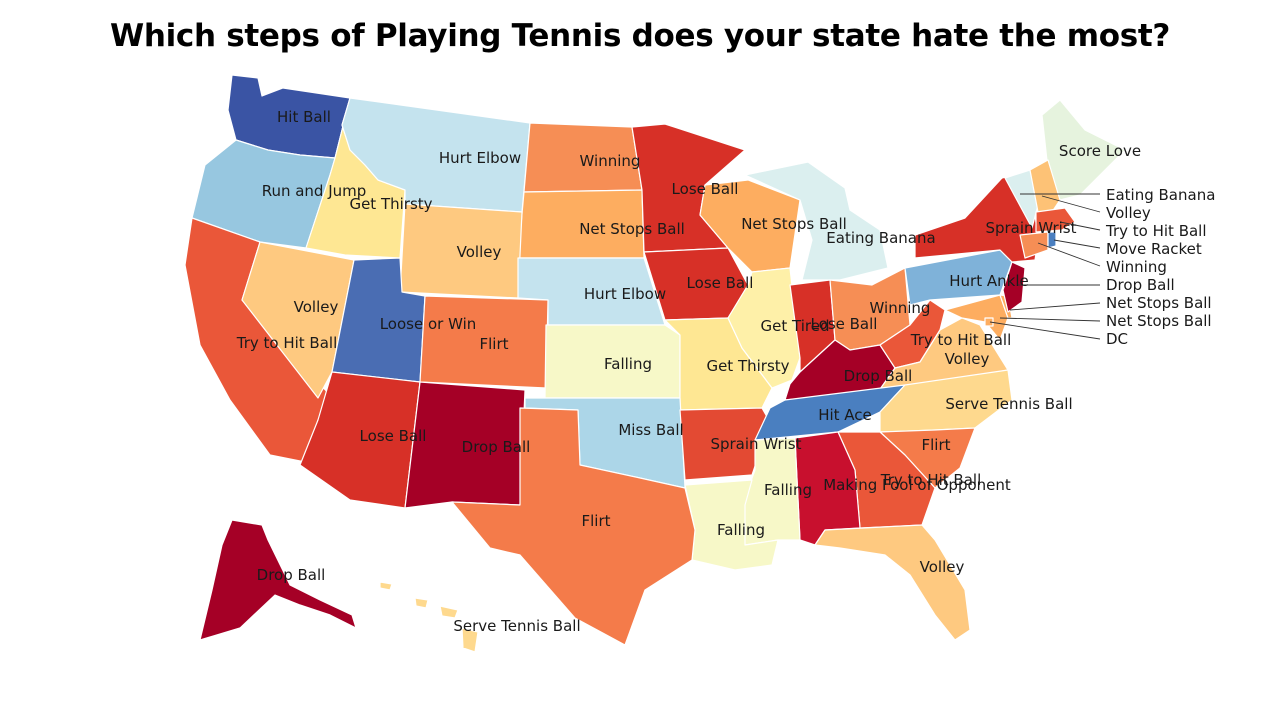 The image size is (1280, 720). Describe the element at coordinates (844, 324) in the screenshot. I see `label-in: Lose Ball` at that location.